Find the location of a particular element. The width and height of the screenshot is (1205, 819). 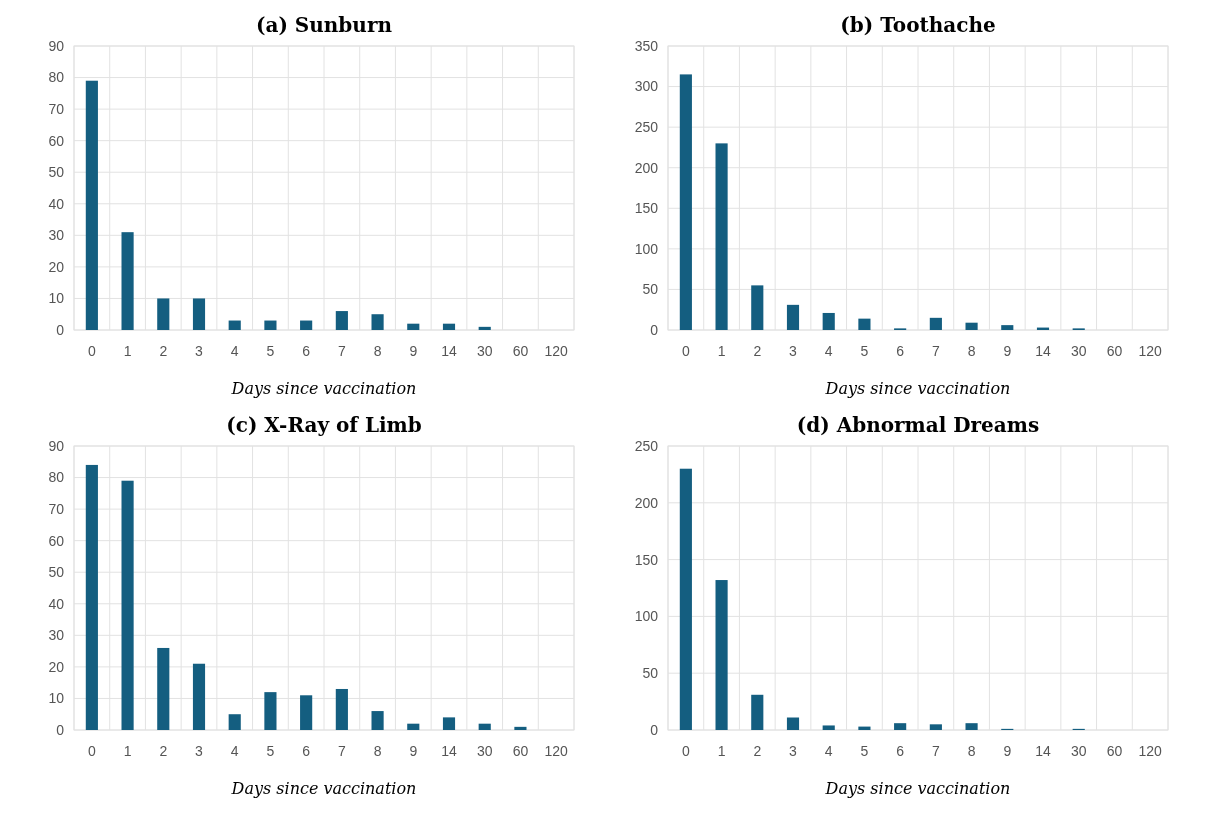

y-tick-label: 300 is located at coordinates (646, 86).